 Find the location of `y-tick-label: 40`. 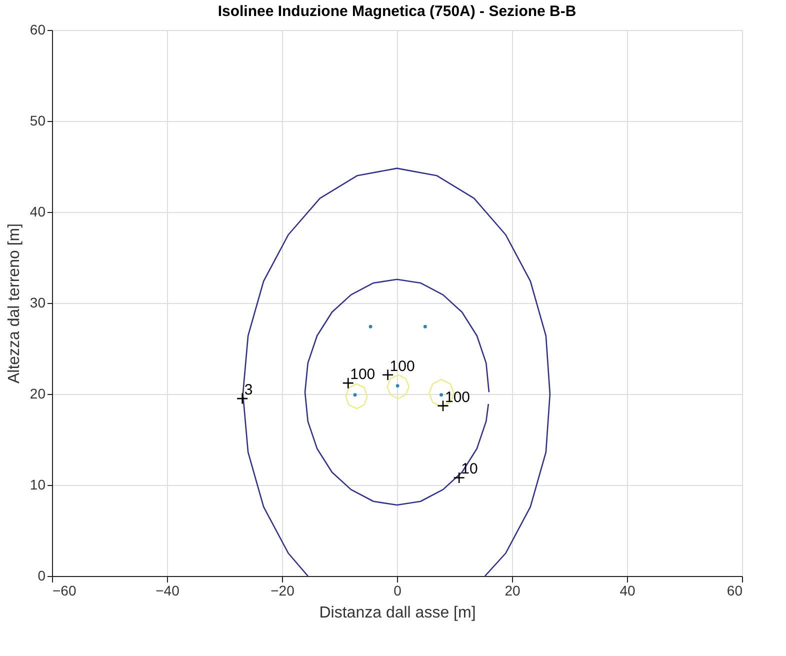

y-tick-label: 40 is located at coordinates (38, 212).